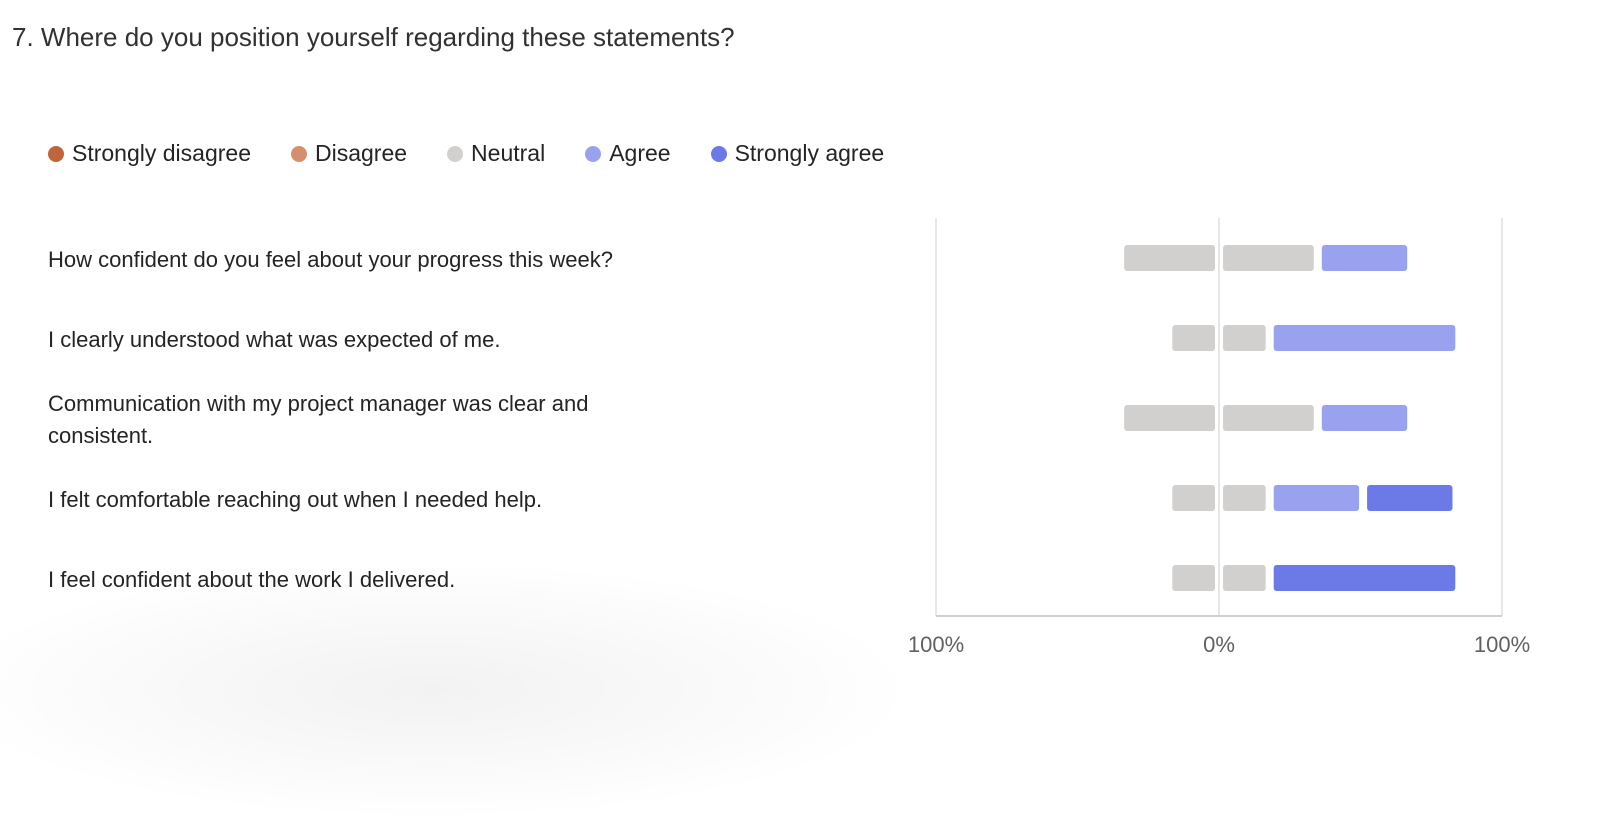 The height and width of the screenshot is (820, 1624). I want to click on legend-label: Agree, so click(640, 153).